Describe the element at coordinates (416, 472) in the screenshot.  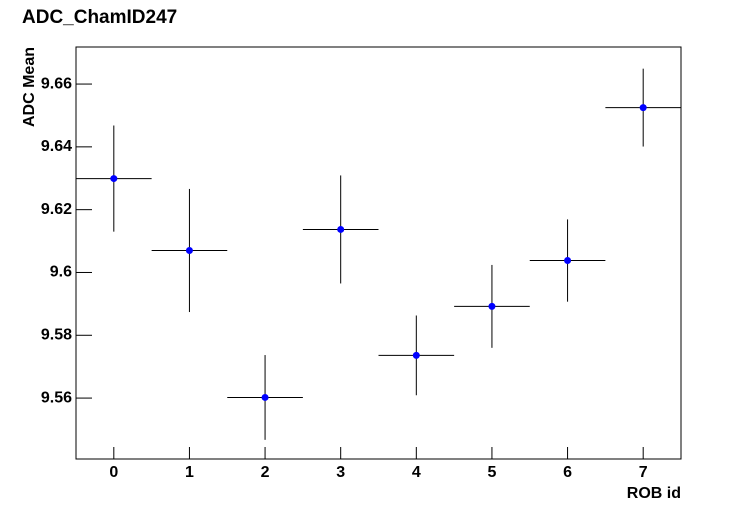
I see `x-tick-label: 4` at that location.